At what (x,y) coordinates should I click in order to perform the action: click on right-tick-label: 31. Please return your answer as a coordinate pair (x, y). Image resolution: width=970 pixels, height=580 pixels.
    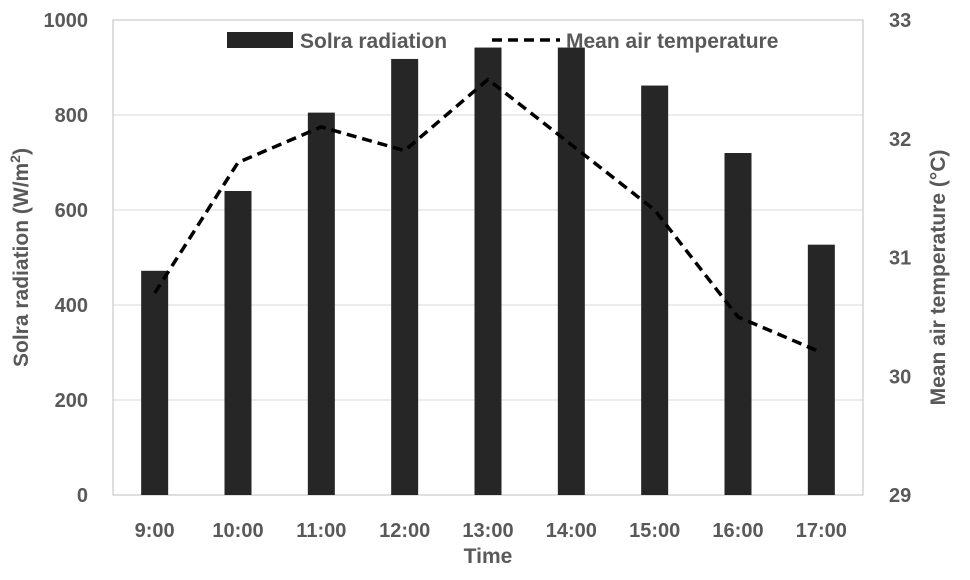
    Looking at the image, I should click on (900, 259).